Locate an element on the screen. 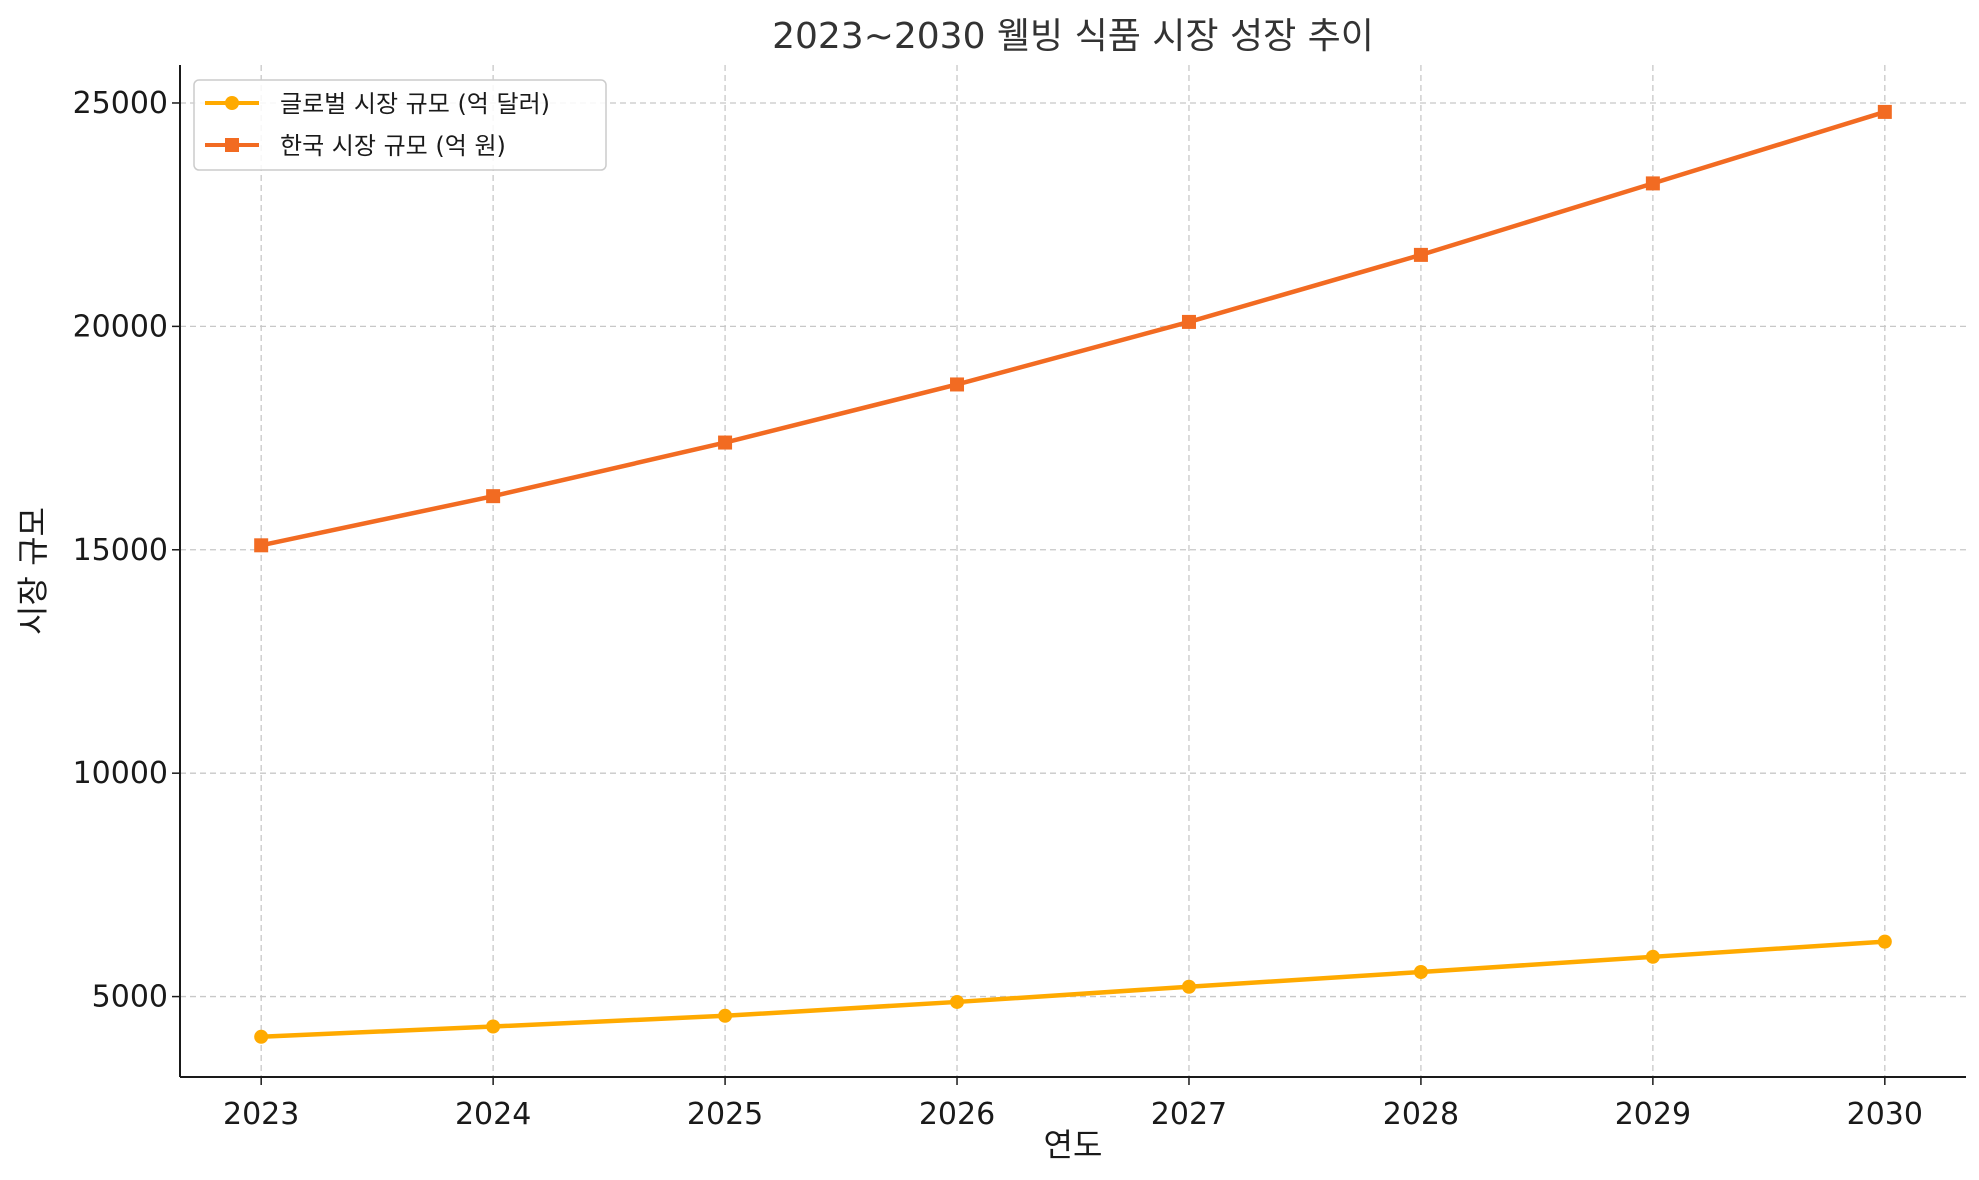 This screenshot has height=1180, width=1979. x-tick-label: 2028 is located at coordinates (1421, 1114).